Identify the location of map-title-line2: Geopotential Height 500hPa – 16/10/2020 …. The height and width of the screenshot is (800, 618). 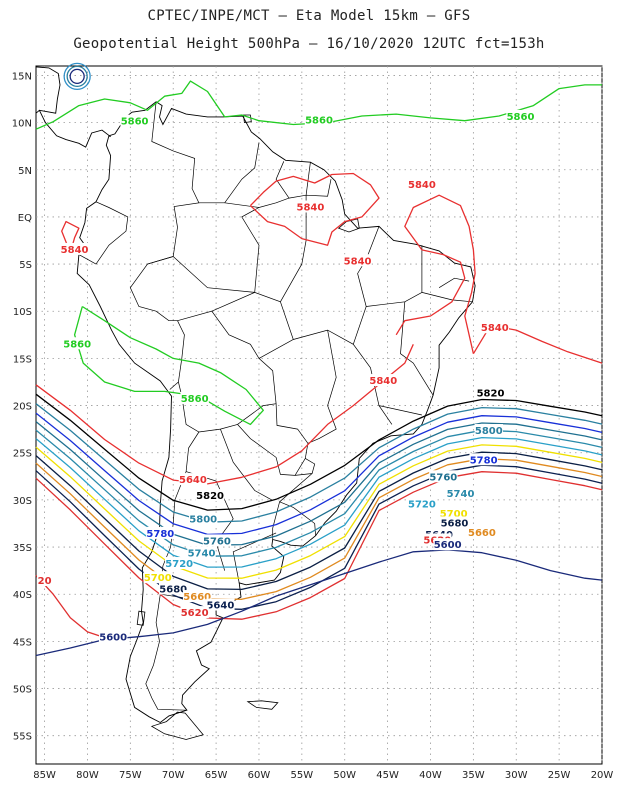
(309, 44).